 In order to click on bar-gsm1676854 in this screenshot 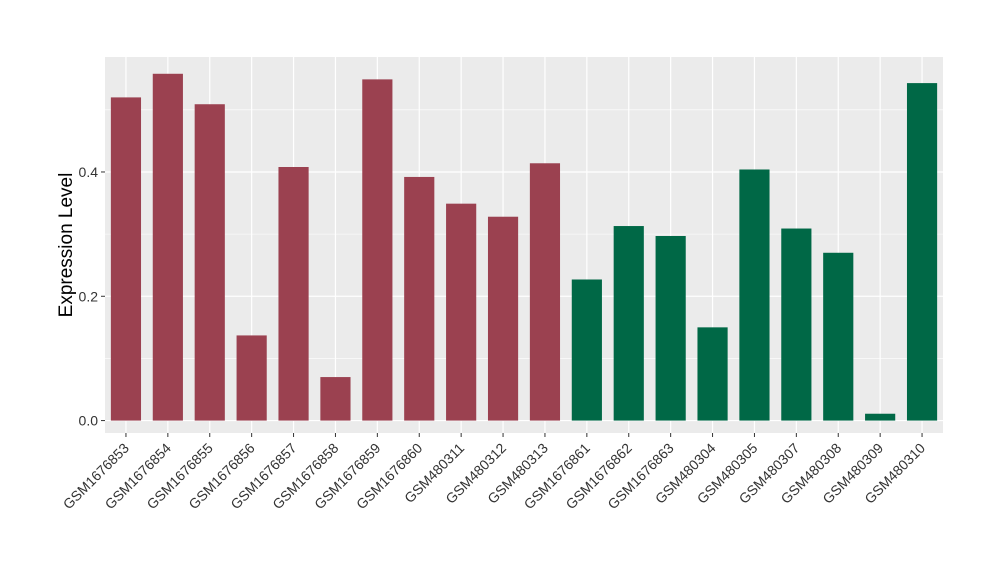, I will do `click(167, 247)`.